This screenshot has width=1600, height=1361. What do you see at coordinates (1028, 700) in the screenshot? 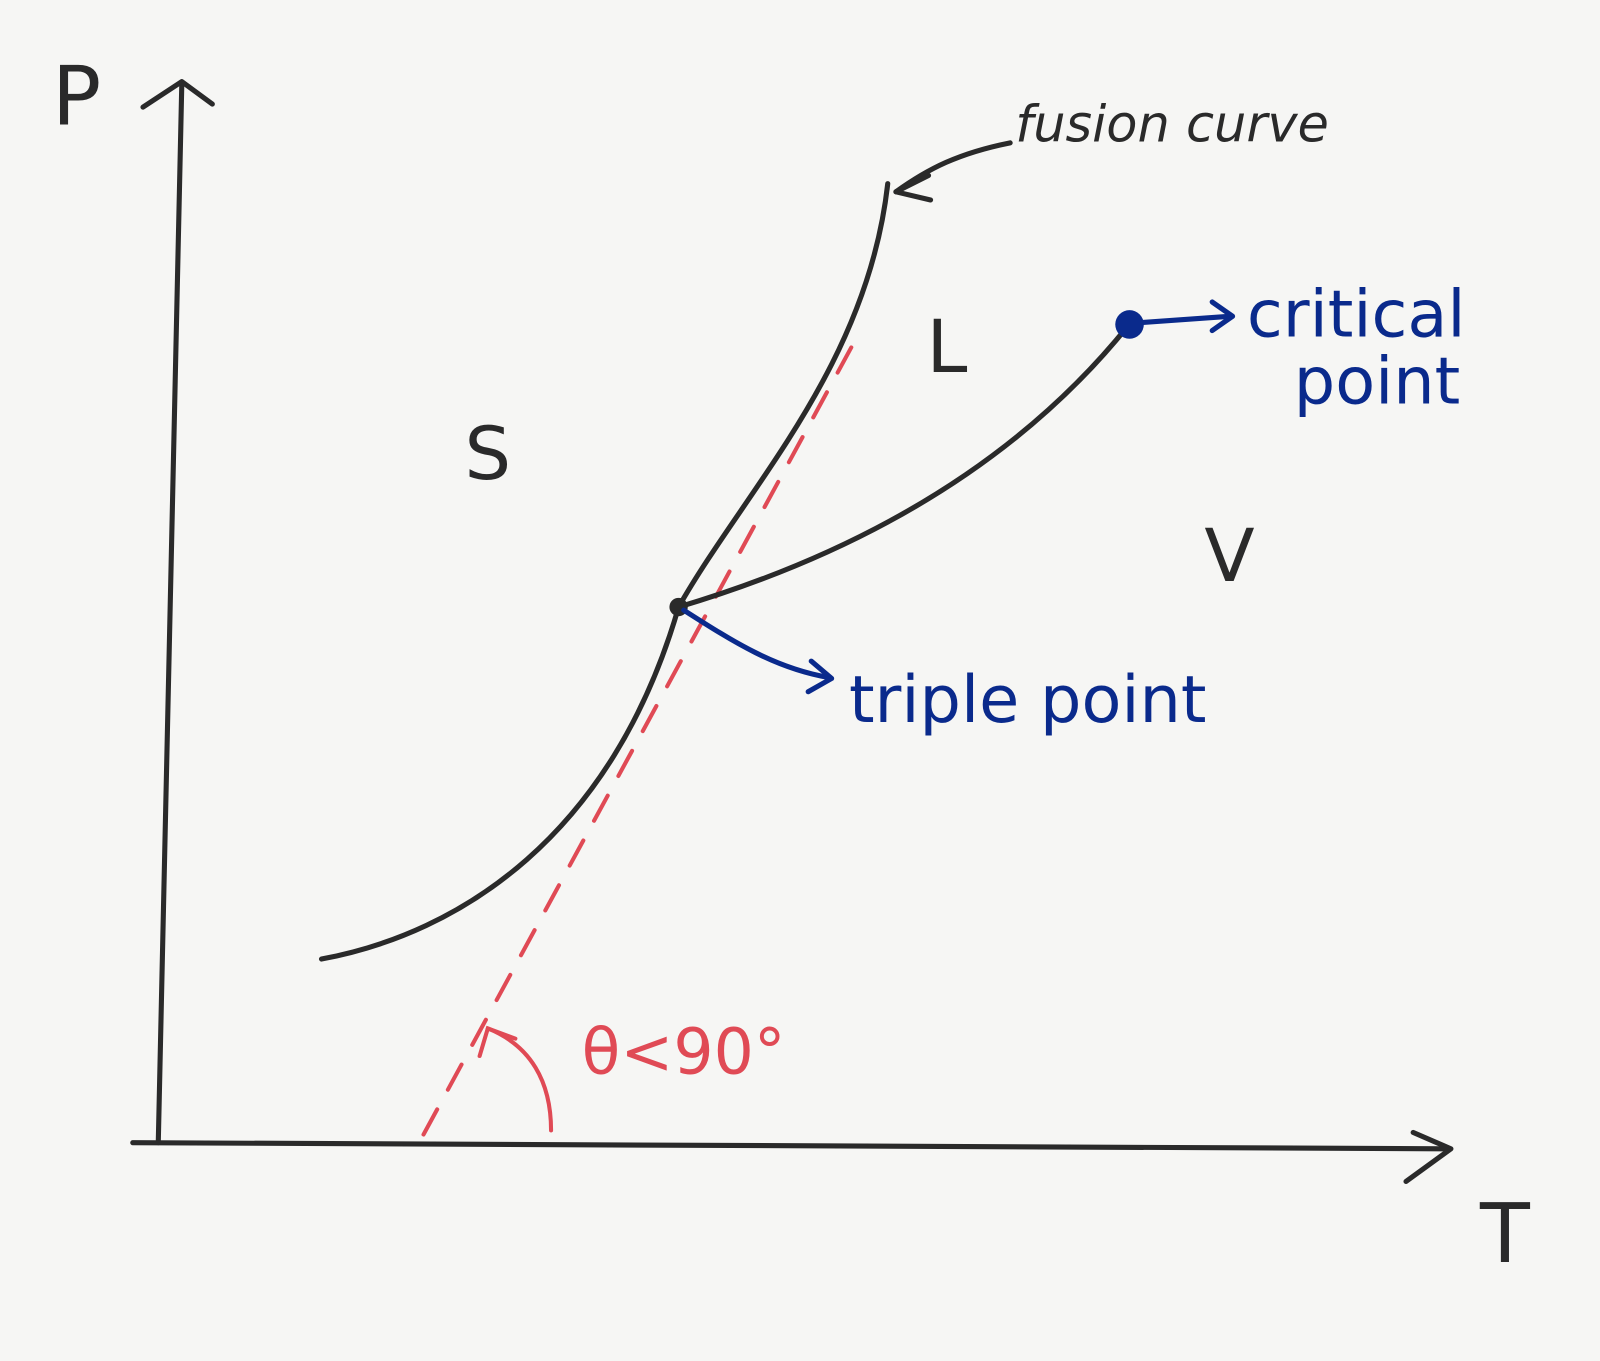
I see `triple-point-label: triple point` at bounding box center [1028, 700].